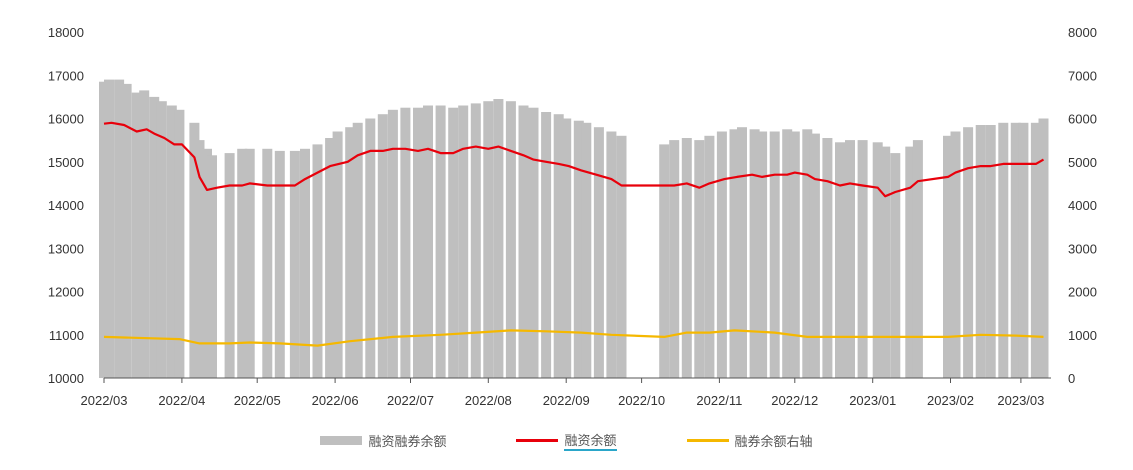 This screenshot has width=1133, height=470. What do you see at coordinates (257, 400) in the screenshot?
I see `x-tick-label-2: 2022/05` at bounding box center [257, 400].